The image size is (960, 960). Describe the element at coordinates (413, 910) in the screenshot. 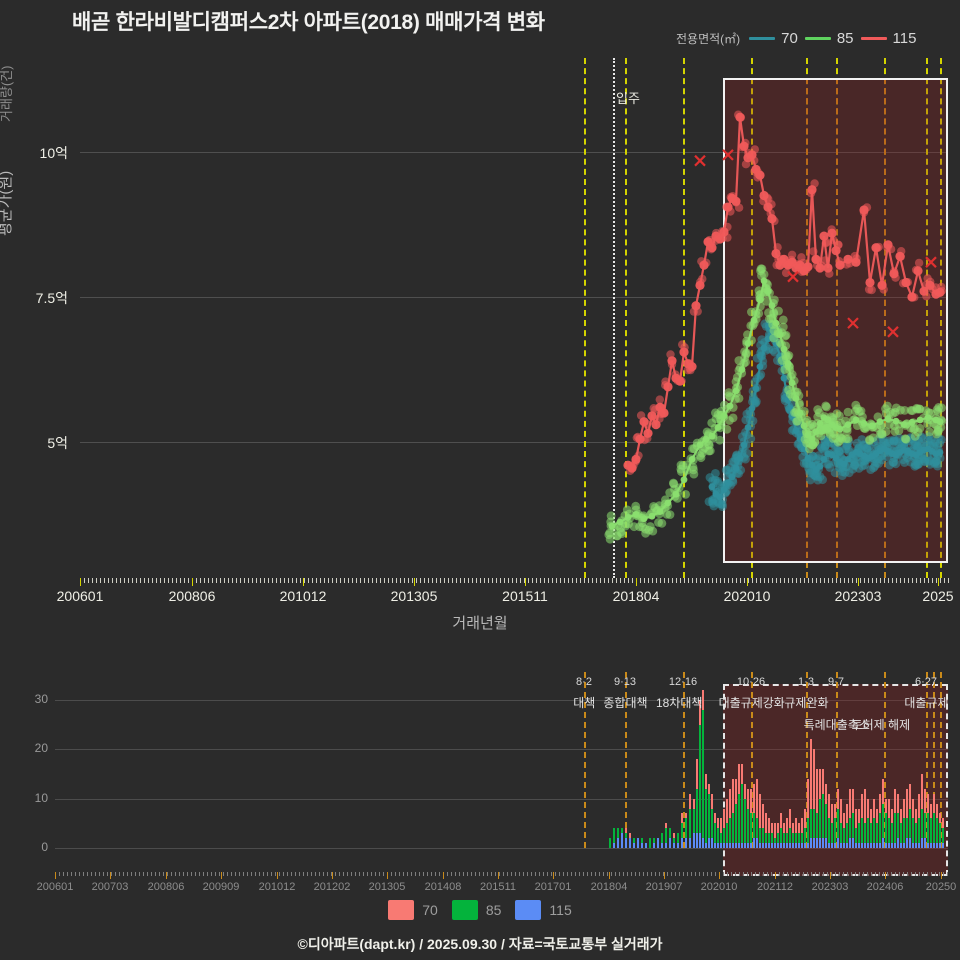

I see `vol-legend-item-70: 70` at that location.